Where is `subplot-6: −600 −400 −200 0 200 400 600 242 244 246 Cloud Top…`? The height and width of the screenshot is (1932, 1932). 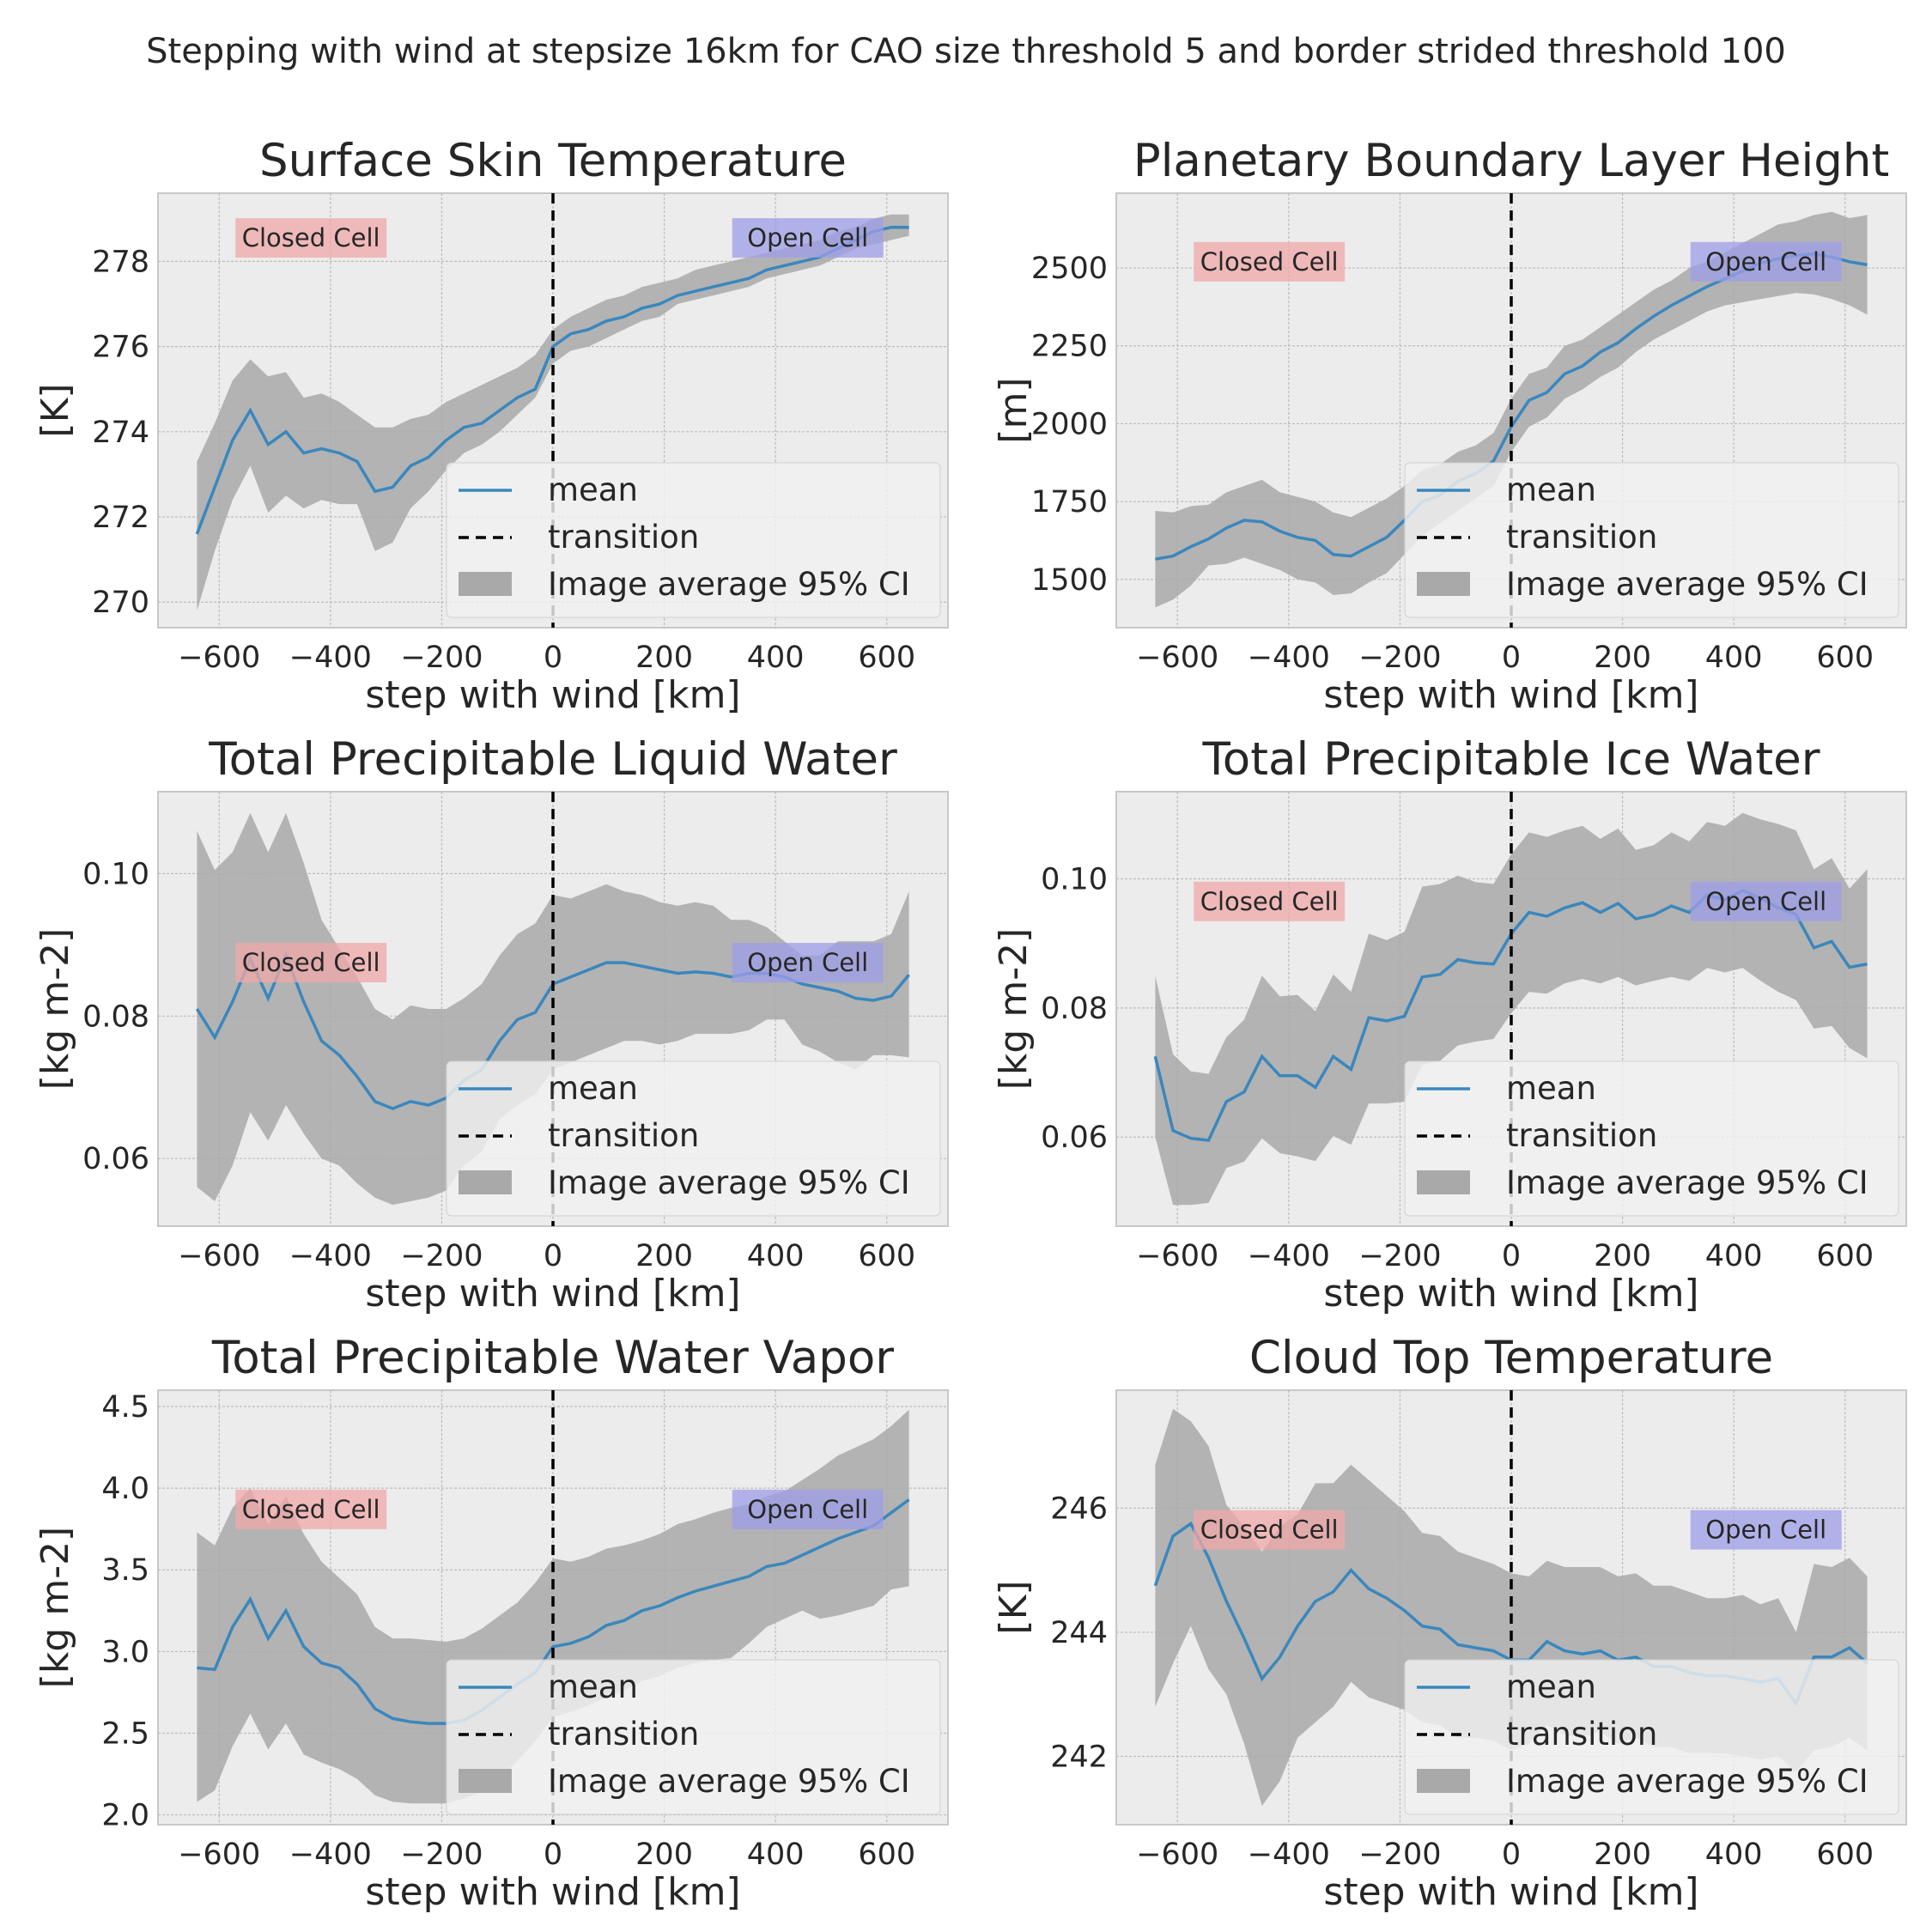 subplot-6: −600 −400 −200 0 200 400 600 242 244 246 Cloud Top… is located at coordinates (1449, 1623).